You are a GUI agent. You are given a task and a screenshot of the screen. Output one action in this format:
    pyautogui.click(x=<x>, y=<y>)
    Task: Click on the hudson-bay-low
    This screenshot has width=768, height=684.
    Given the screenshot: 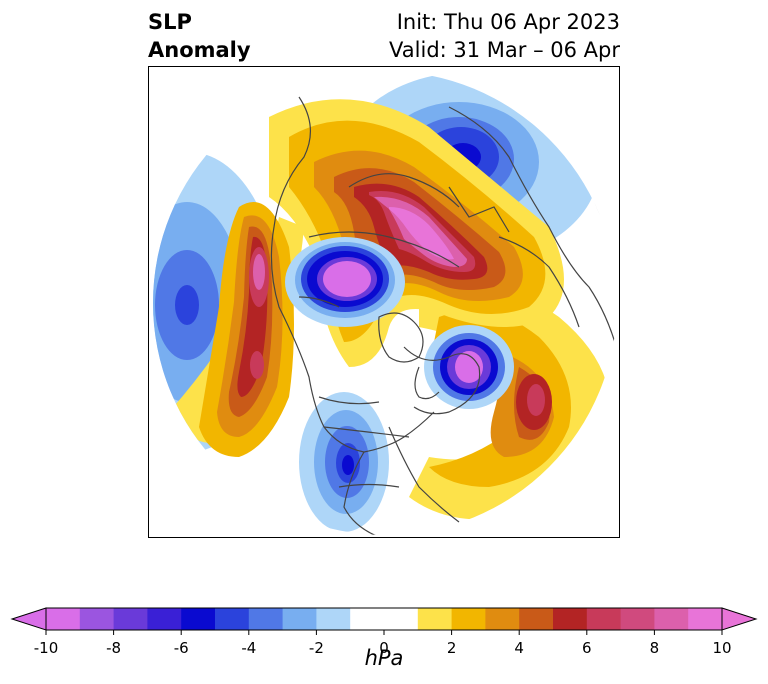 What is the action you would take?
    pyautogui.click(x=469, y=367)
    